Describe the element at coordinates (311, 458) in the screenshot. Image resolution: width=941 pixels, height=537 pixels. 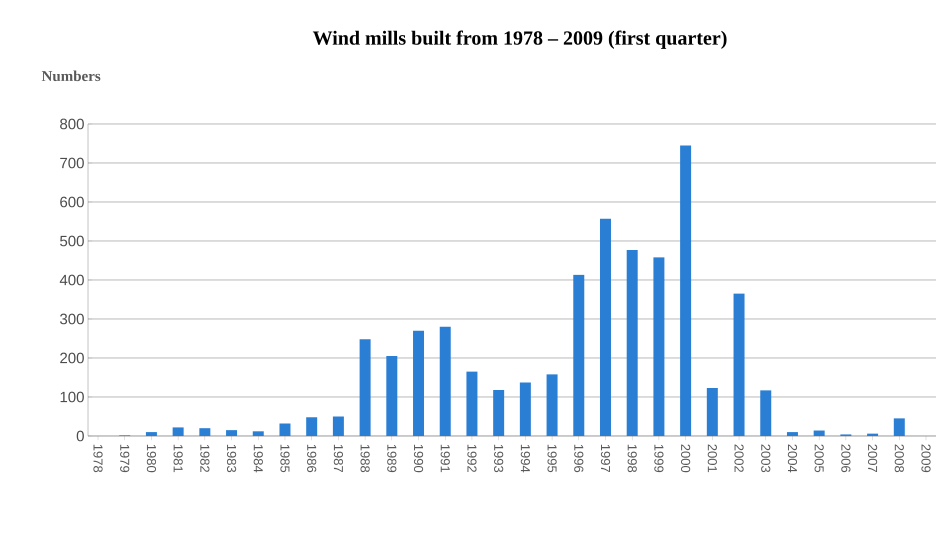
I see `x-tick-label: 1986` at that location.